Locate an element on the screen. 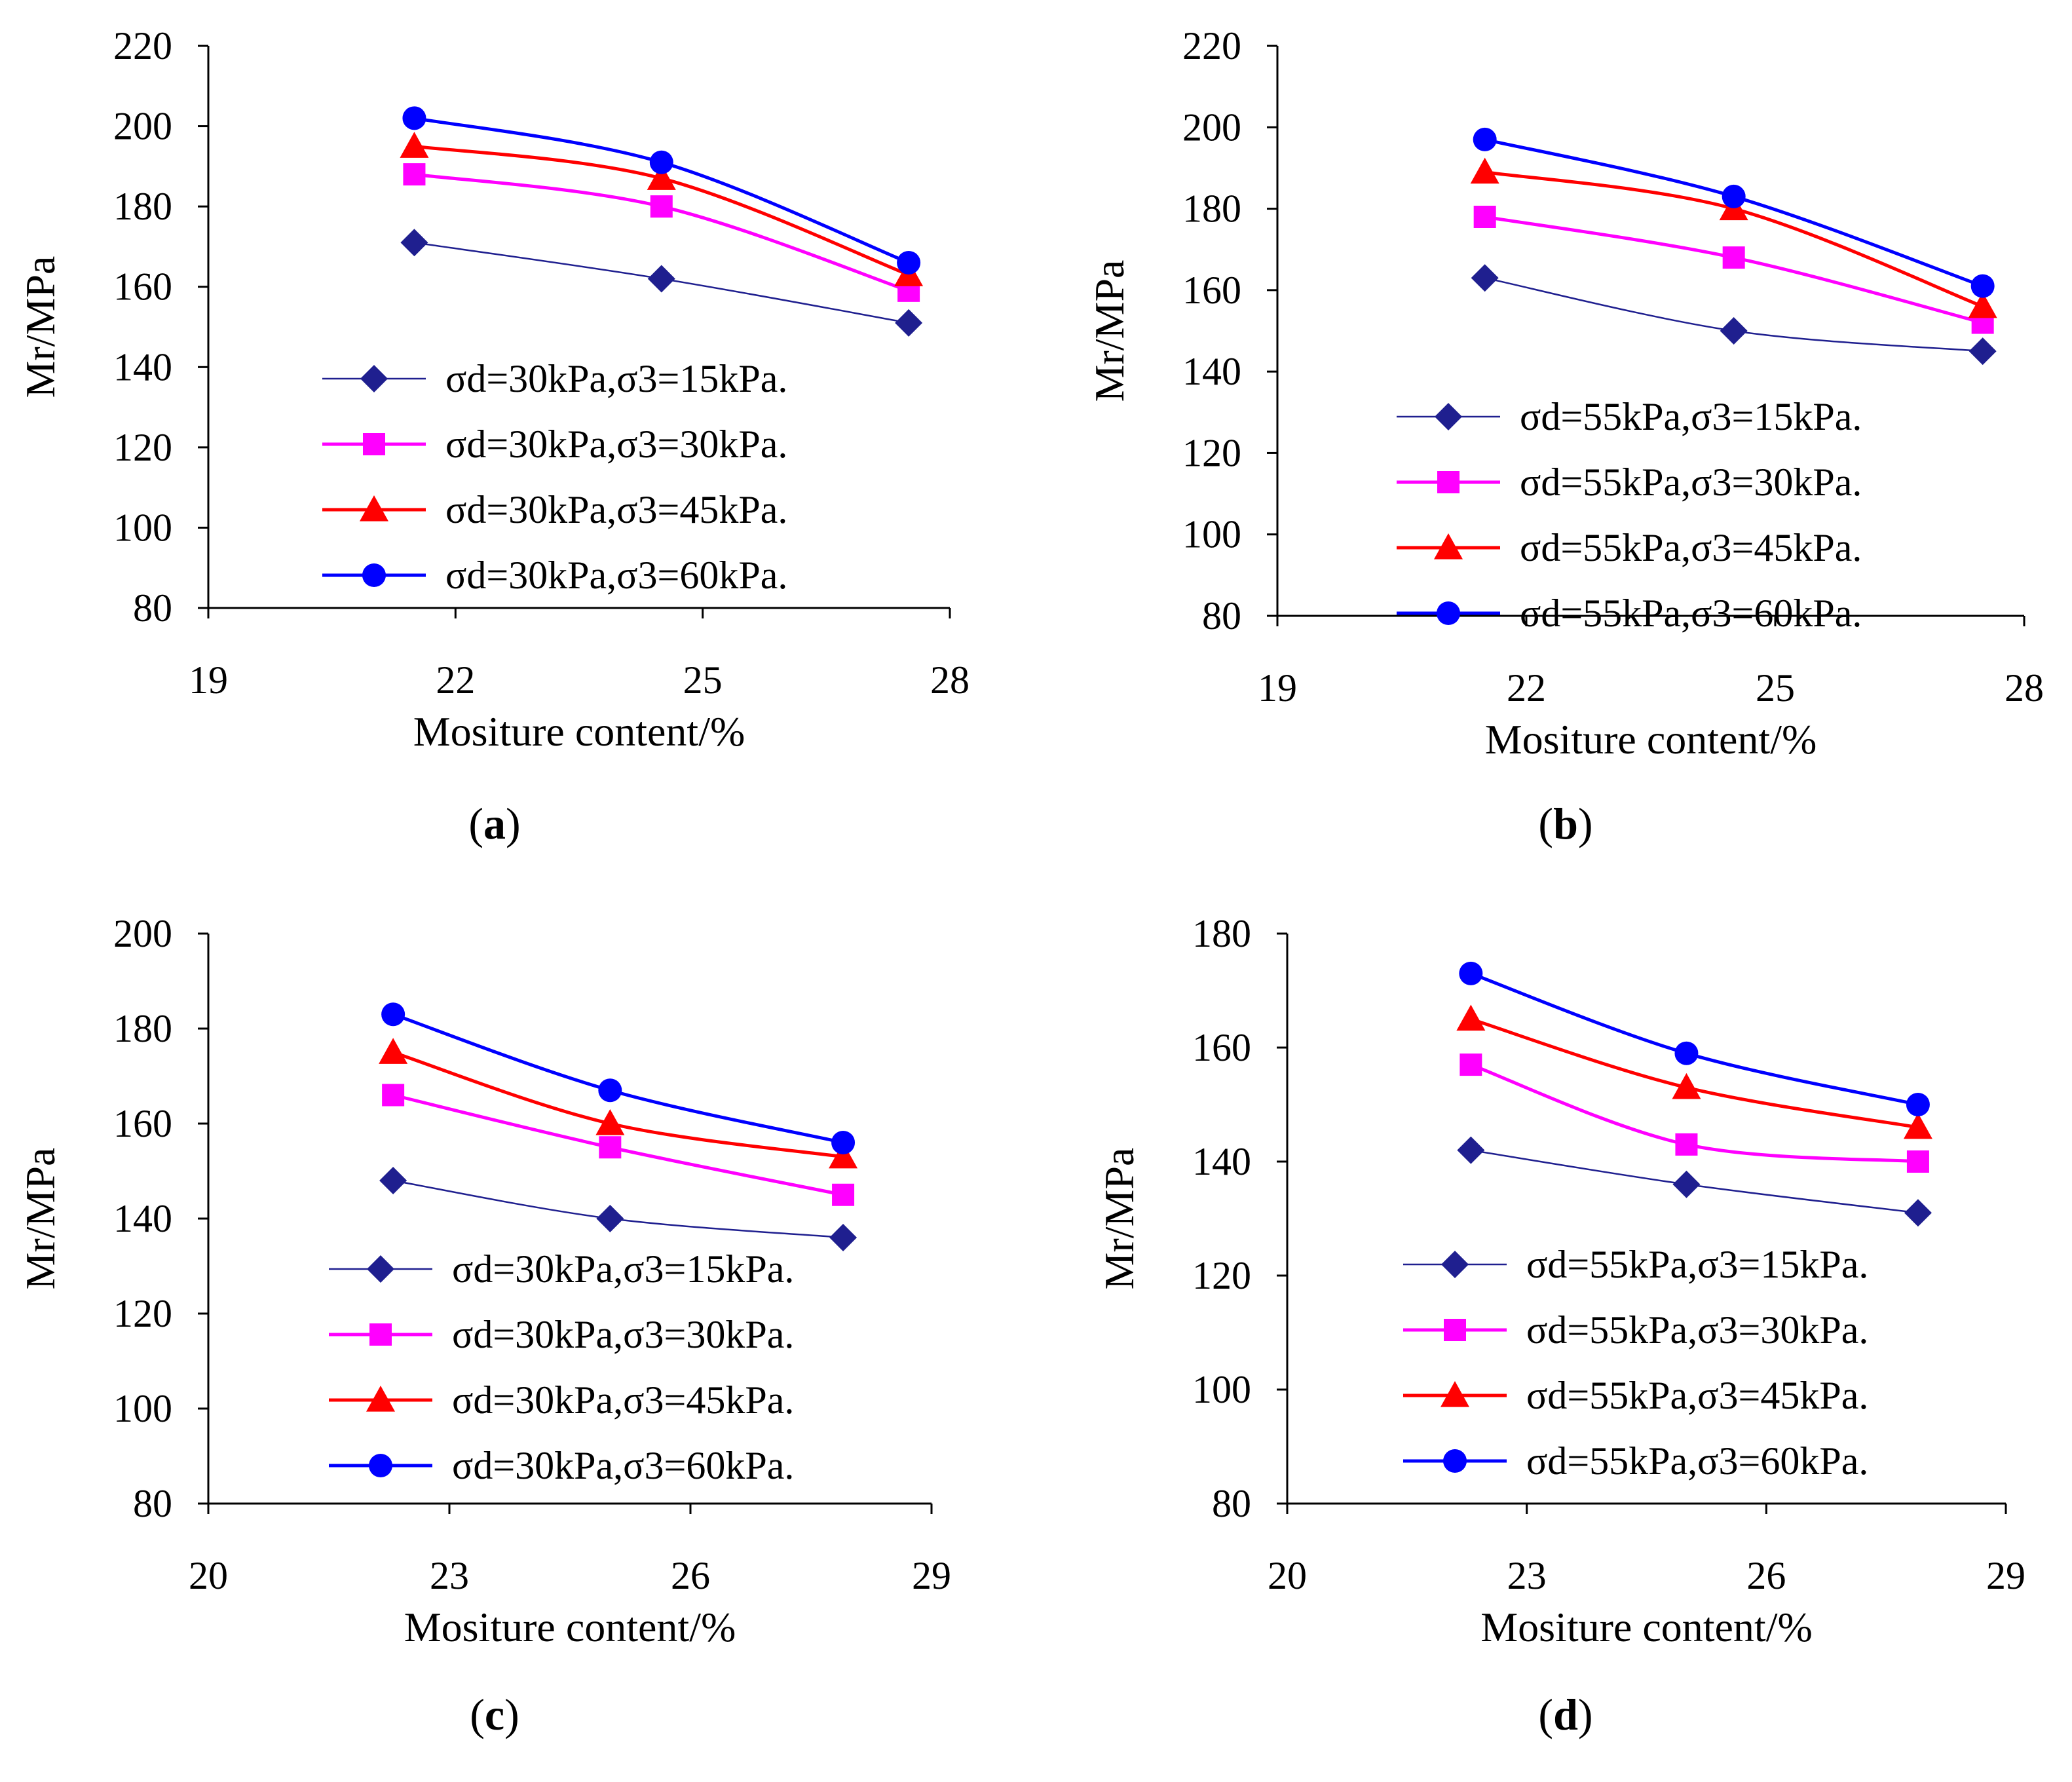 The width and height of the screenshot is (2072, 1782). x-tick-label: 25 is located at coordinates (1775, 688).